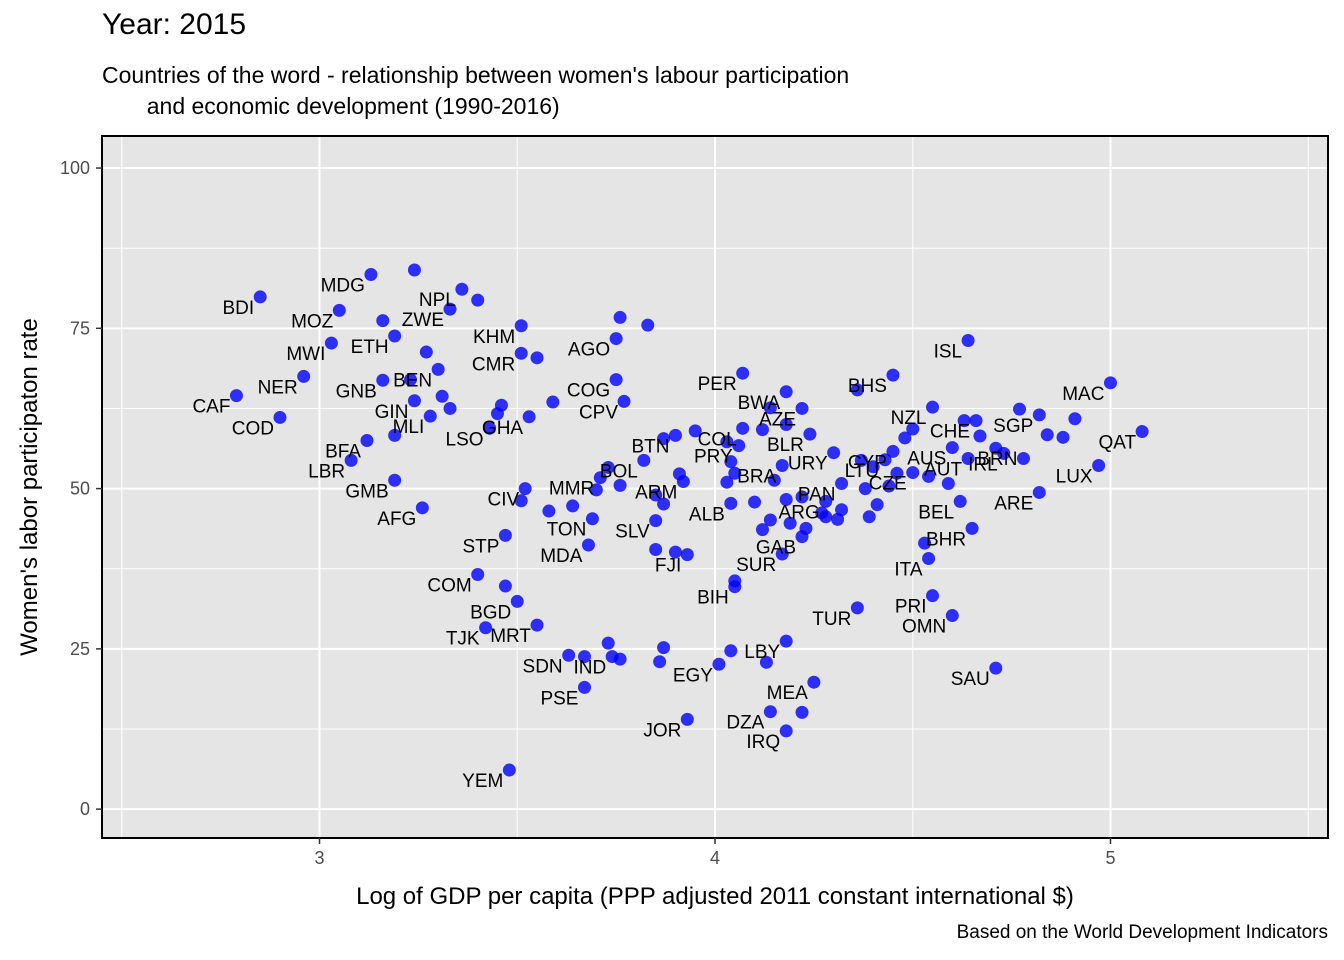 The image size is (1344, 960). Describe the element at coordinates (707, 514) in the screenshot. I see `point-label: ALB` at that location.